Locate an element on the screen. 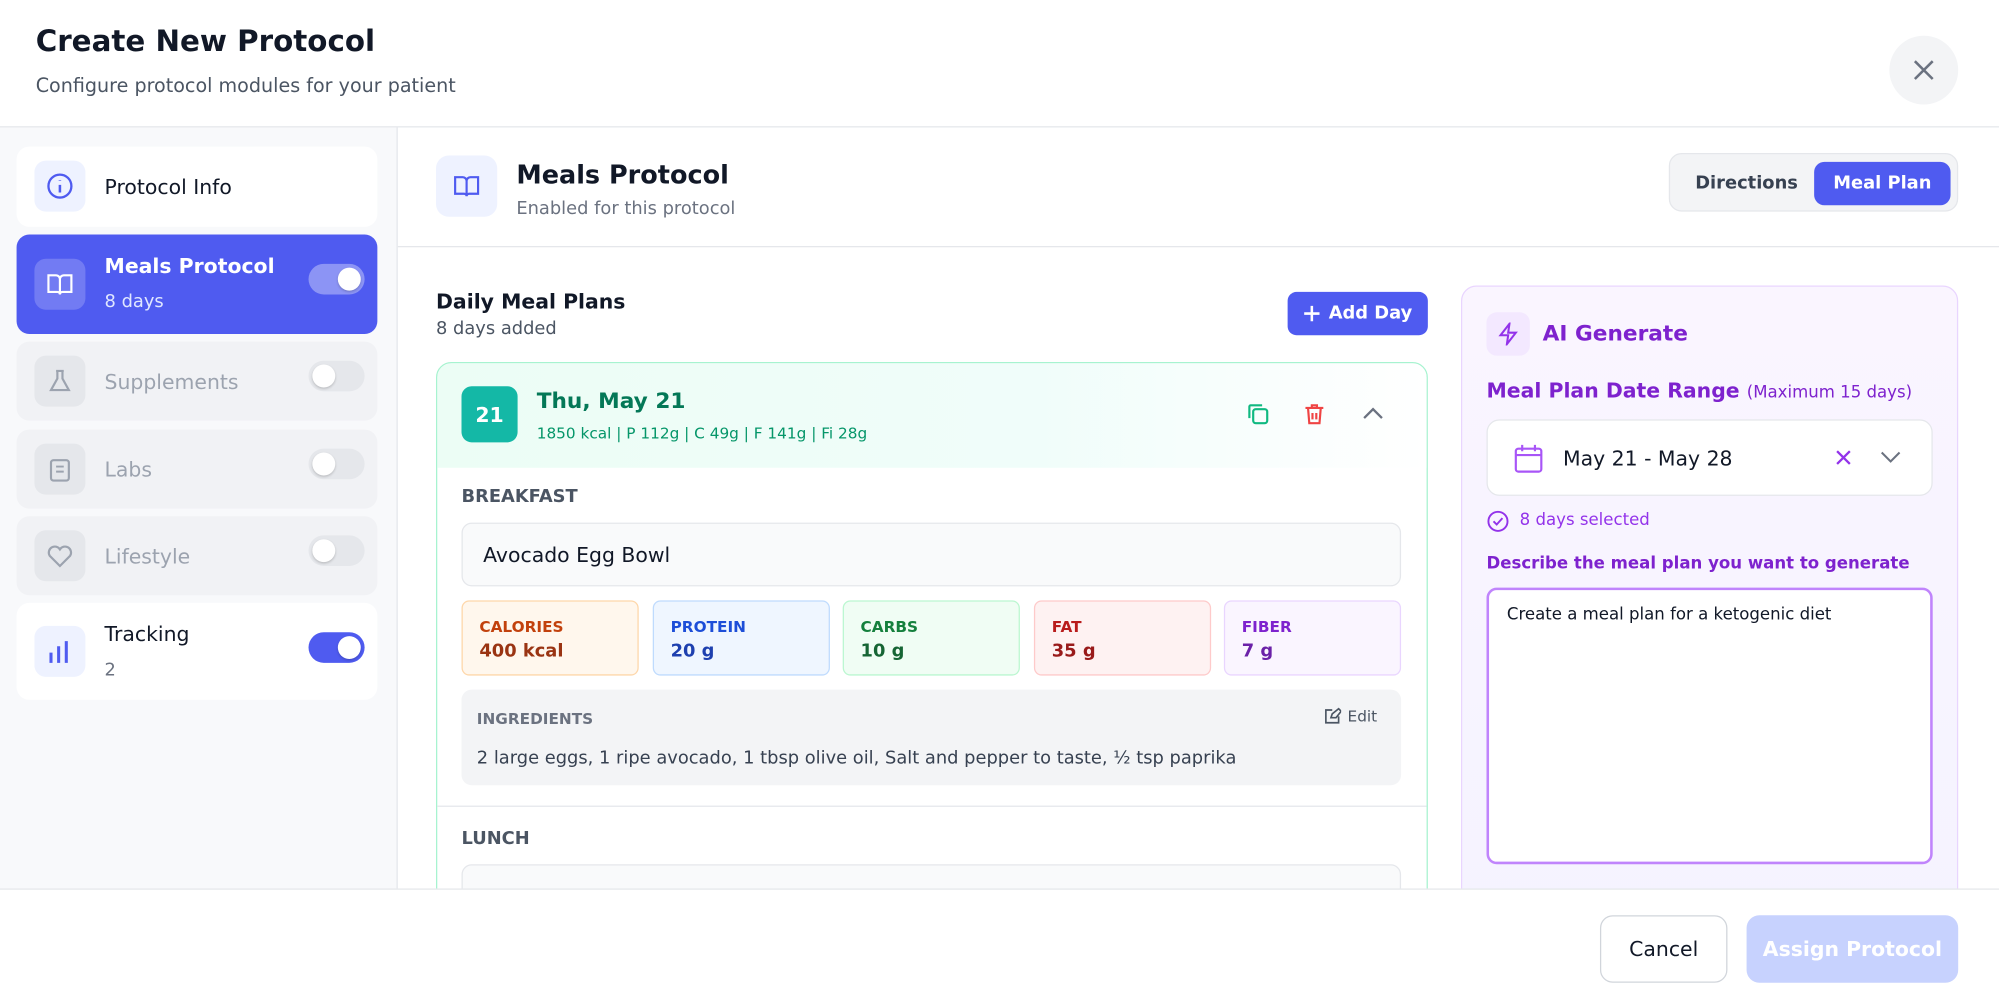 This screenshot has height=1007, width=1999. dish-input: Avocado Egg Bowl is located at coordinates (931, 554).